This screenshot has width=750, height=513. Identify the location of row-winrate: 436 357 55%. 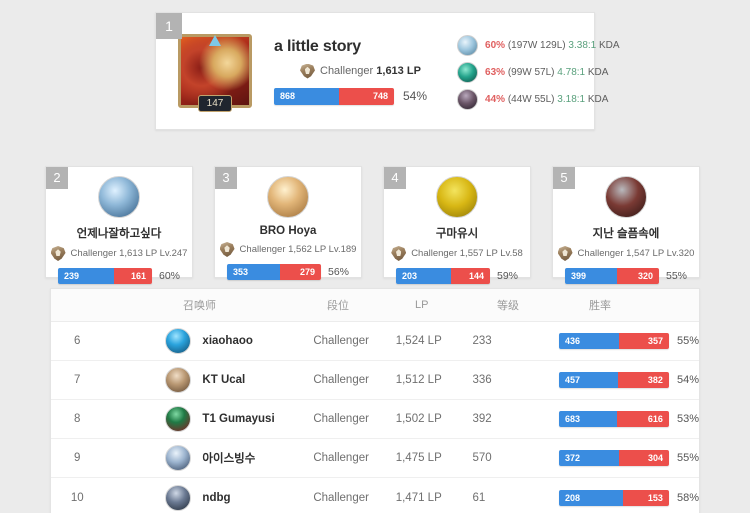
(626, 341).